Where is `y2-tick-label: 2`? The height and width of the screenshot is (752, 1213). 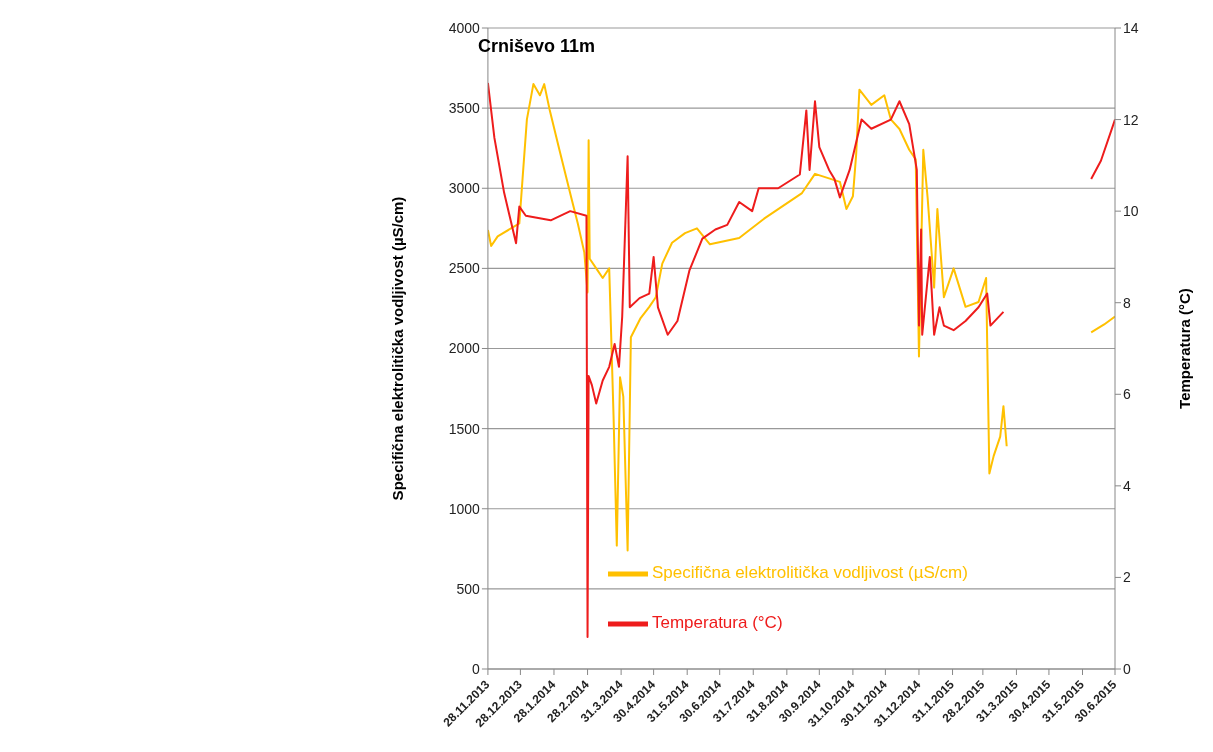
y2-tick-label: 2 is located at coordinates (1127, 577).